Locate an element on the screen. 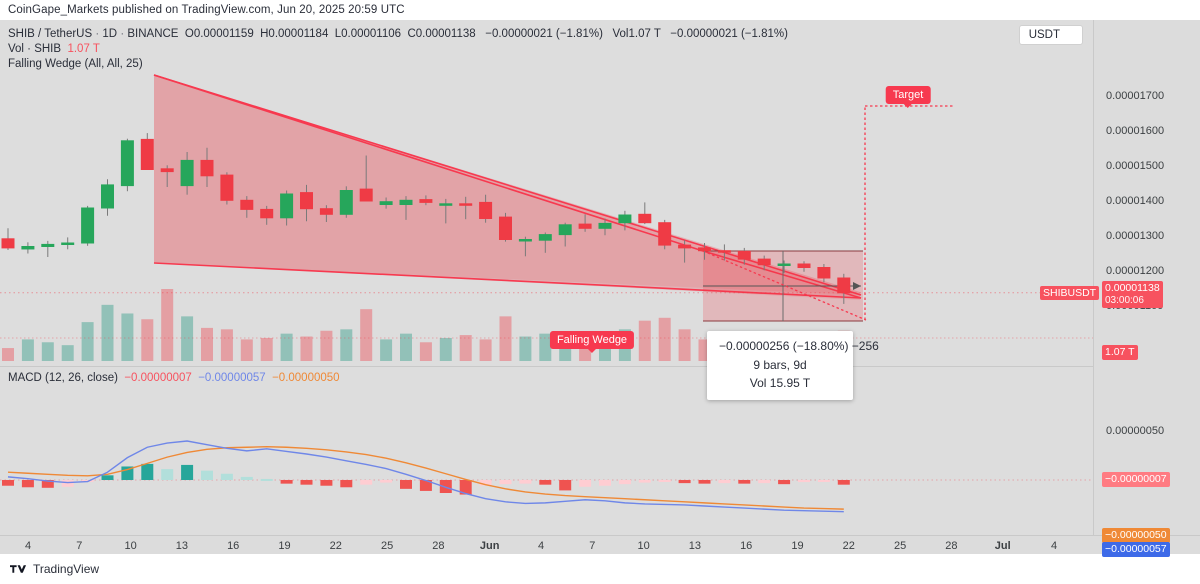  legend-symbol: SHIB / TetherUS is located at coordinates (50, 34).